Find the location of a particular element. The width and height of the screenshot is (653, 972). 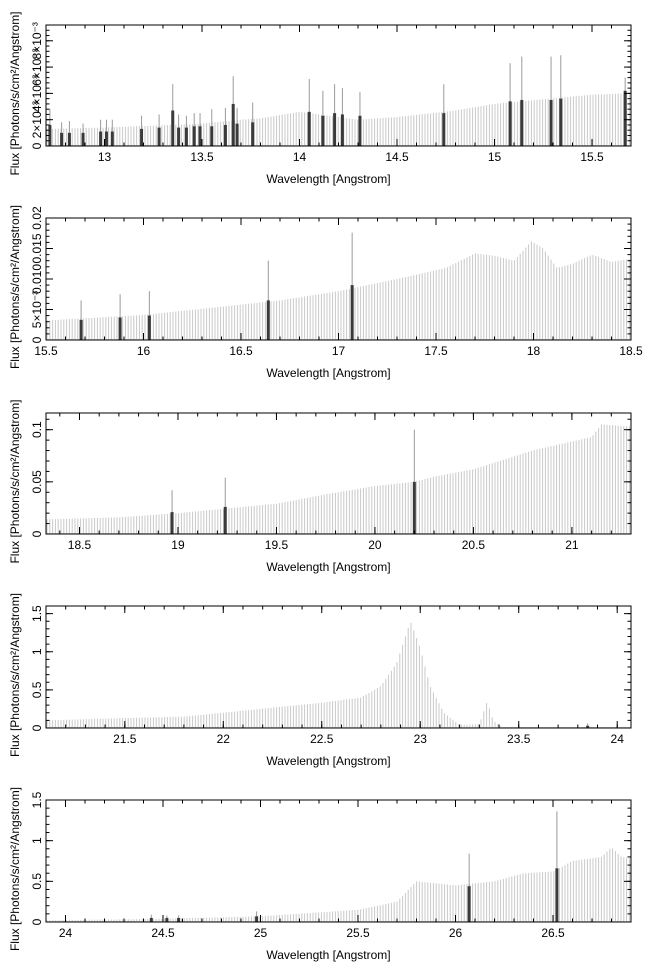

x-tick-label: 16.5 is located at coordinates (241, 351).